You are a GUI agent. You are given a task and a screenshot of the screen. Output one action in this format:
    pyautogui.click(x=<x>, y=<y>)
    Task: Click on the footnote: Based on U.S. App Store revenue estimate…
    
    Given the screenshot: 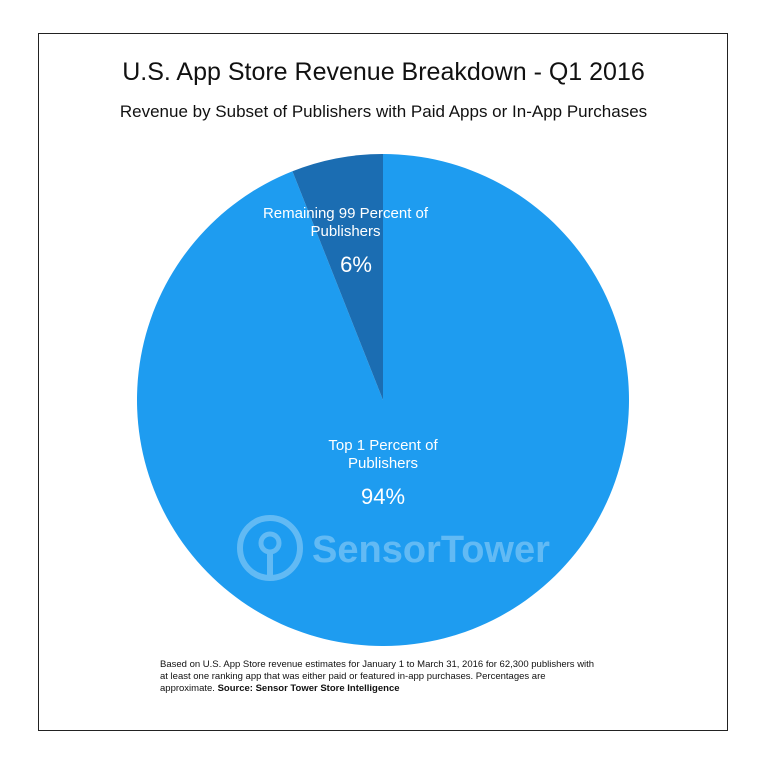 What is the action you would take?
    pyautogui.click(x=380, y=677)
    